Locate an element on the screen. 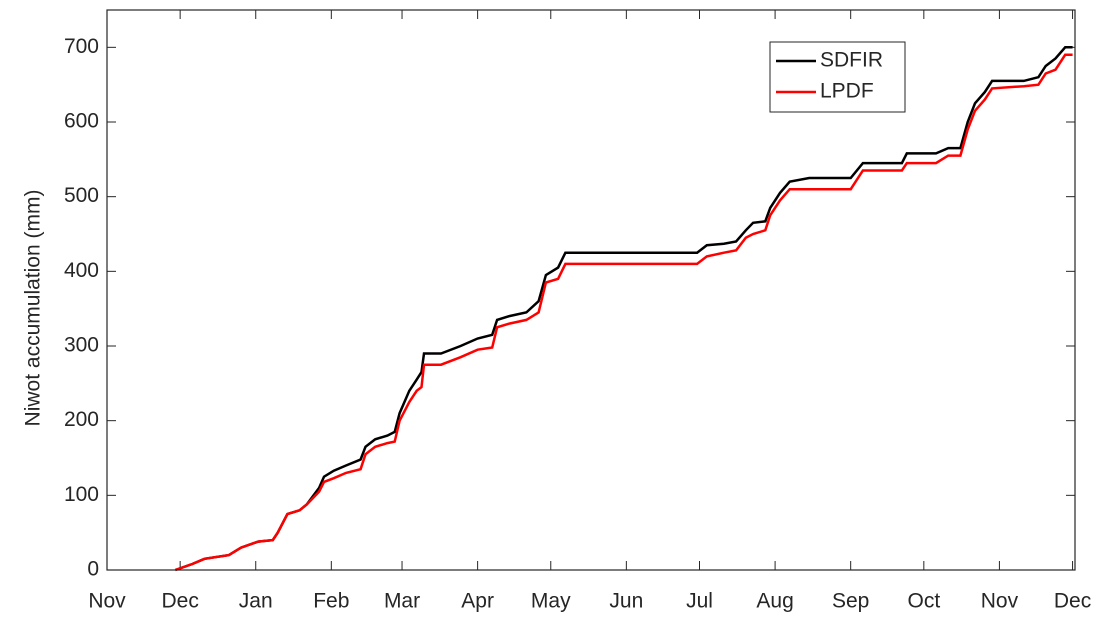 The height and width of the screenshot is (620, 1106). y-tick-label: 0 is located at coordinates (93, 569).